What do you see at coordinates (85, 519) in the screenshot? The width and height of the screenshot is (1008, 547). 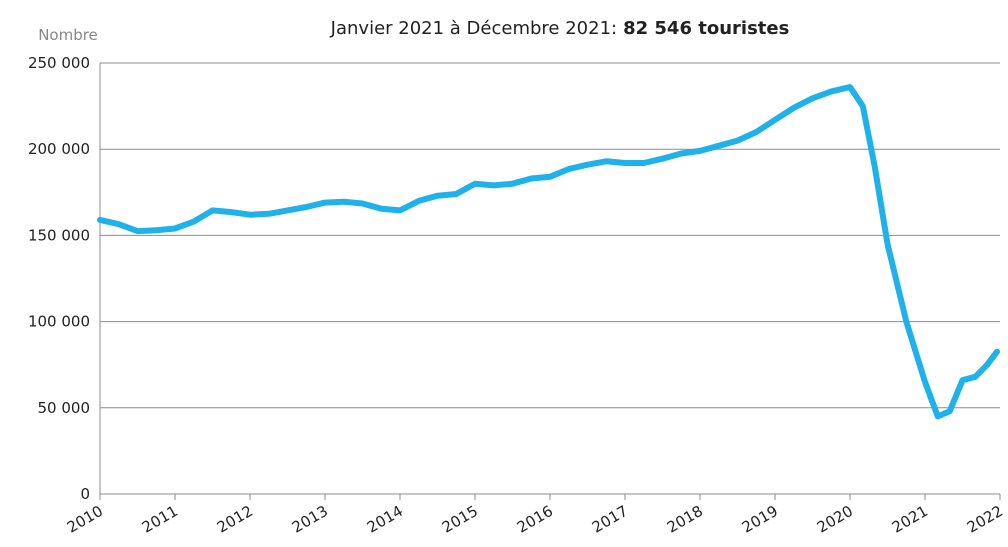 I see `x-tick-label: 2010` at bounding box center [85, 519].